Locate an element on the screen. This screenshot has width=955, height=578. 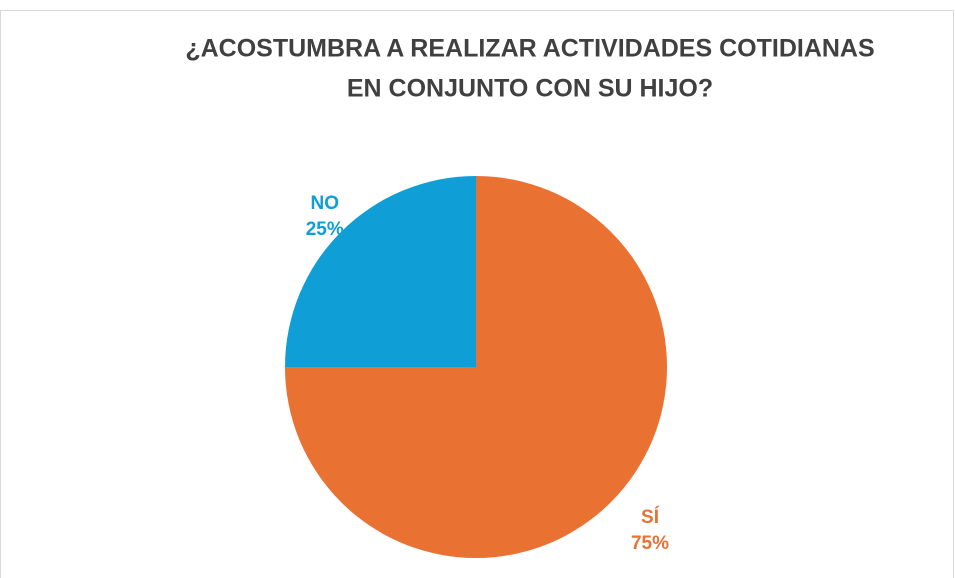
data-label-value: 75% is located at coordinates (650, 543).